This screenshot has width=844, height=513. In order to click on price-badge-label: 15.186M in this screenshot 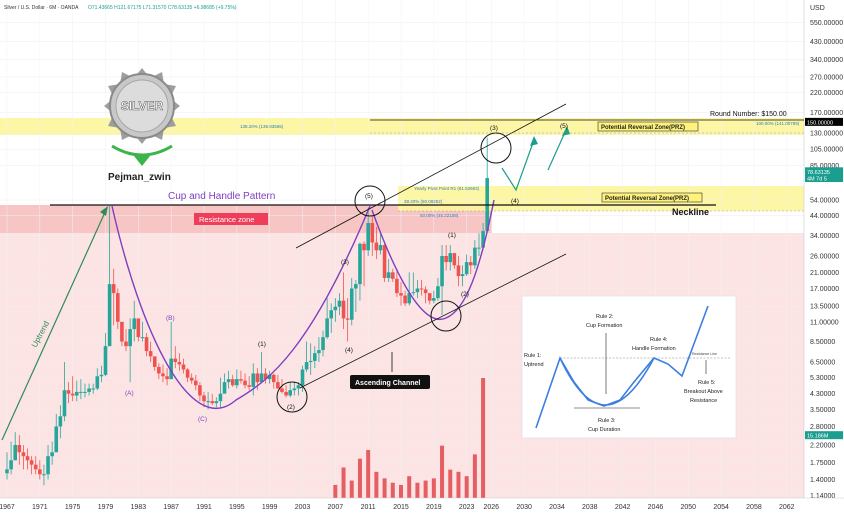, I will do `click(818, 437)`.